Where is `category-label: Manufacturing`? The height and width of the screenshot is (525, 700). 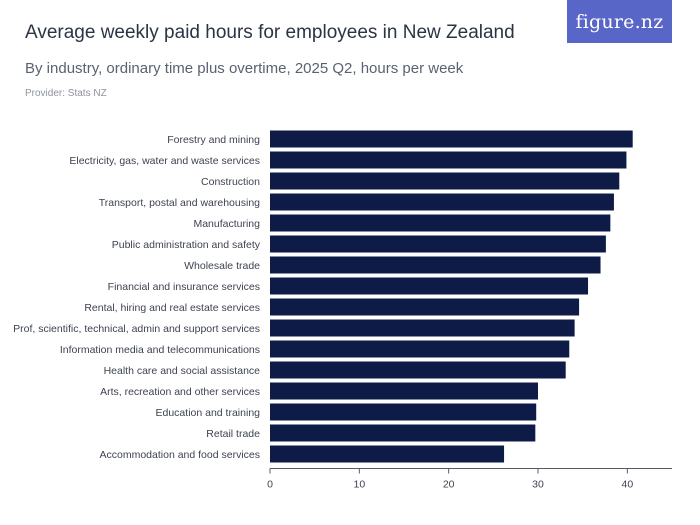 category-label: Manufacturing is located at coordinates (226, 224).